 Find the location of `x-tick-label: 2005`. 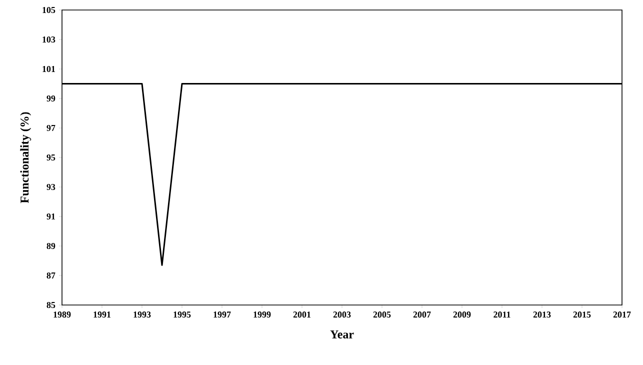

x-tick-label: 2005 is located at coordinates (382, 315).